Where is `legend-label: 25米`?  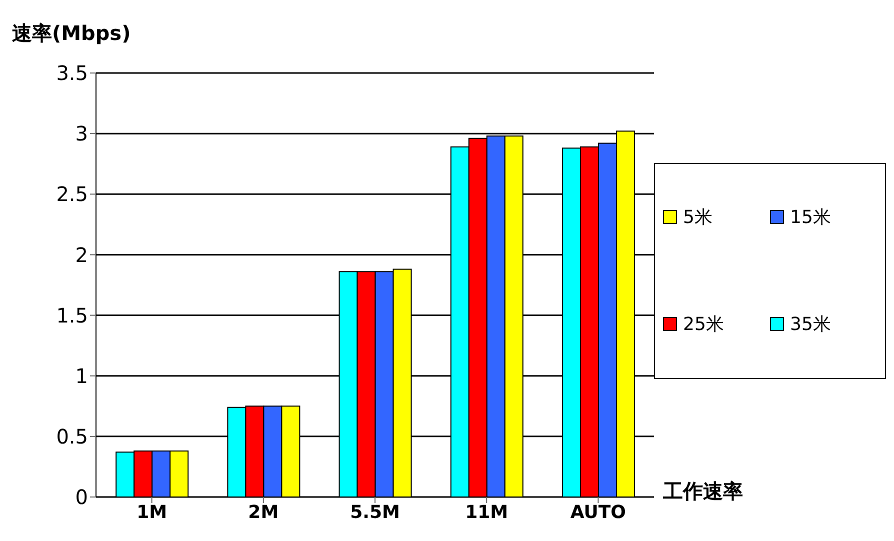
legend-label: 25米 is located at coordinates (703, 324).